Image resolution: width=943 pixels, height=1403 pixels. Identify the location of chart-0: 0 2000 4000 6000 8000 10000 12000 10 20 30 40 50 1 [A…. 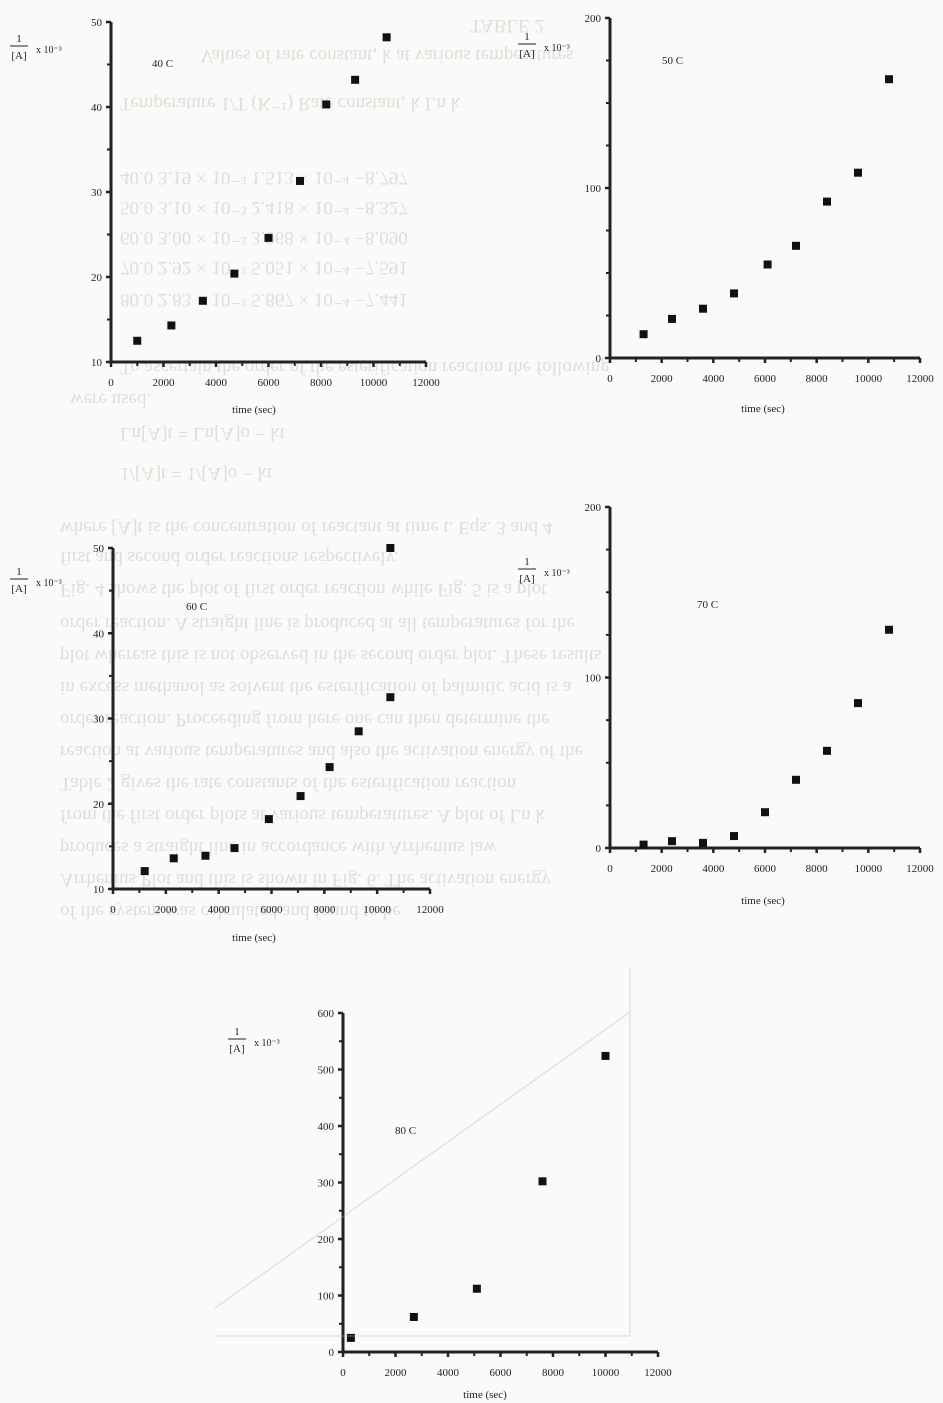
(225, 216).